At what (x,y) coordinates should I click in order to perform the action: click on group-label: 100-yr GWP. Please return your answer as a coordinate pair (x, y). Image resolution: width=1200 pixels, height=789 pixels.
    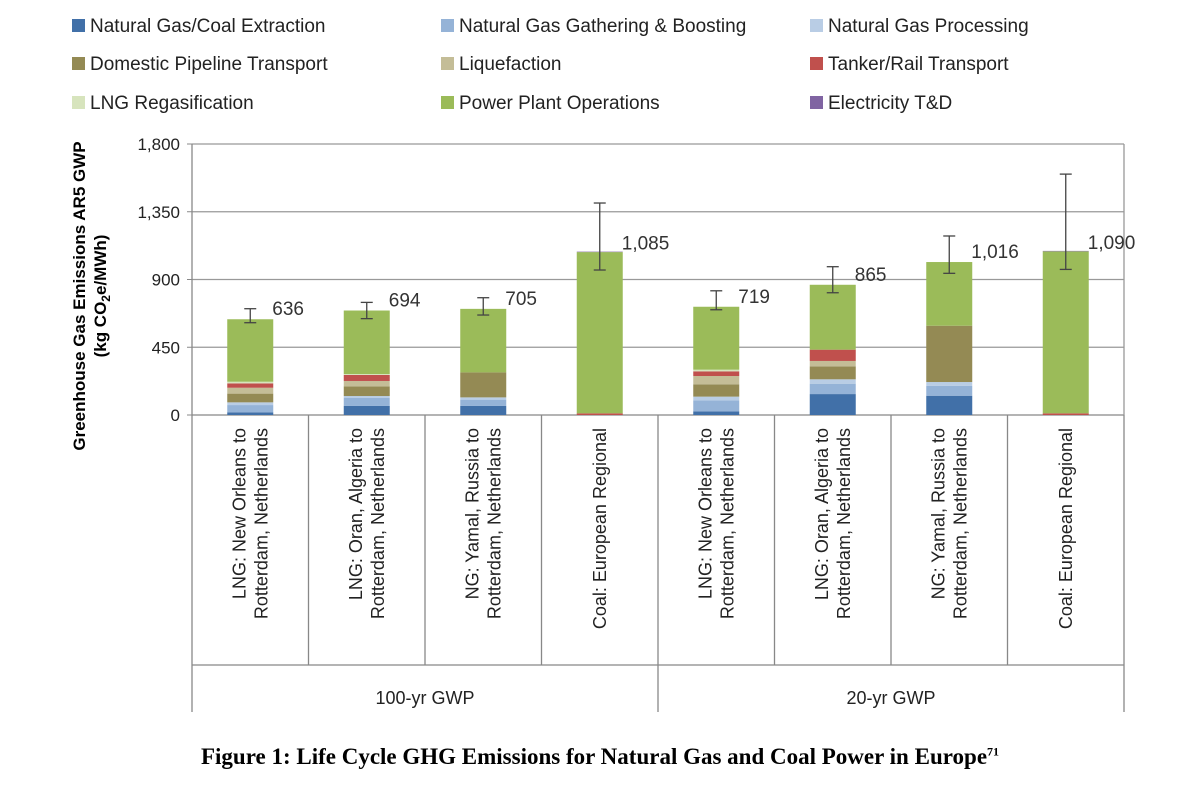
    Looking at the image, I should click on (424, 698).